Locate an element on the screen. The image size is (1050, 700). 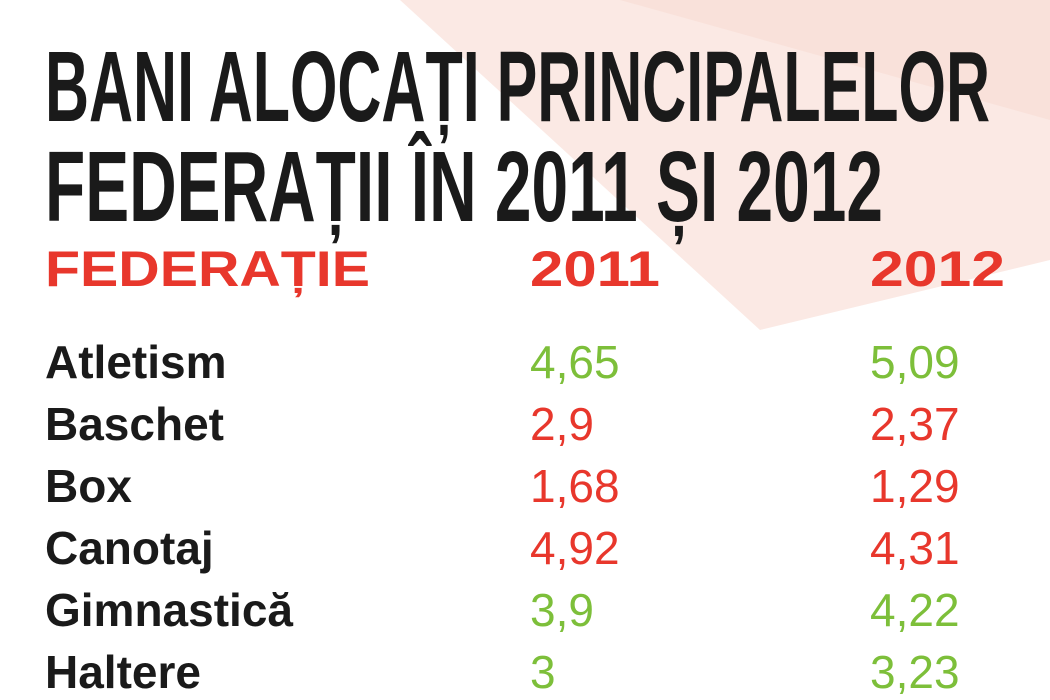
column-header: 2011 is located at coordinates (595, 269).